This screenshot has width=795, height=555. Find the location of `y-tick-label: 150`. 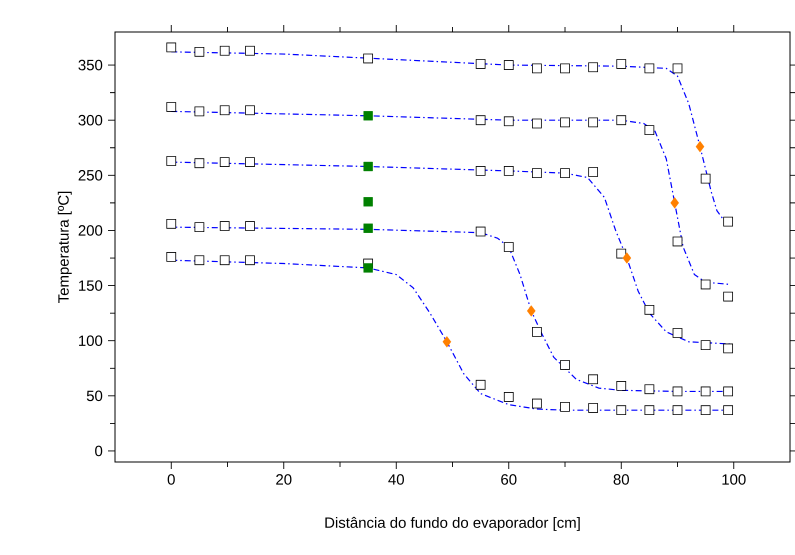

y-tick-label: 150 is located at coordinates (90, 285).